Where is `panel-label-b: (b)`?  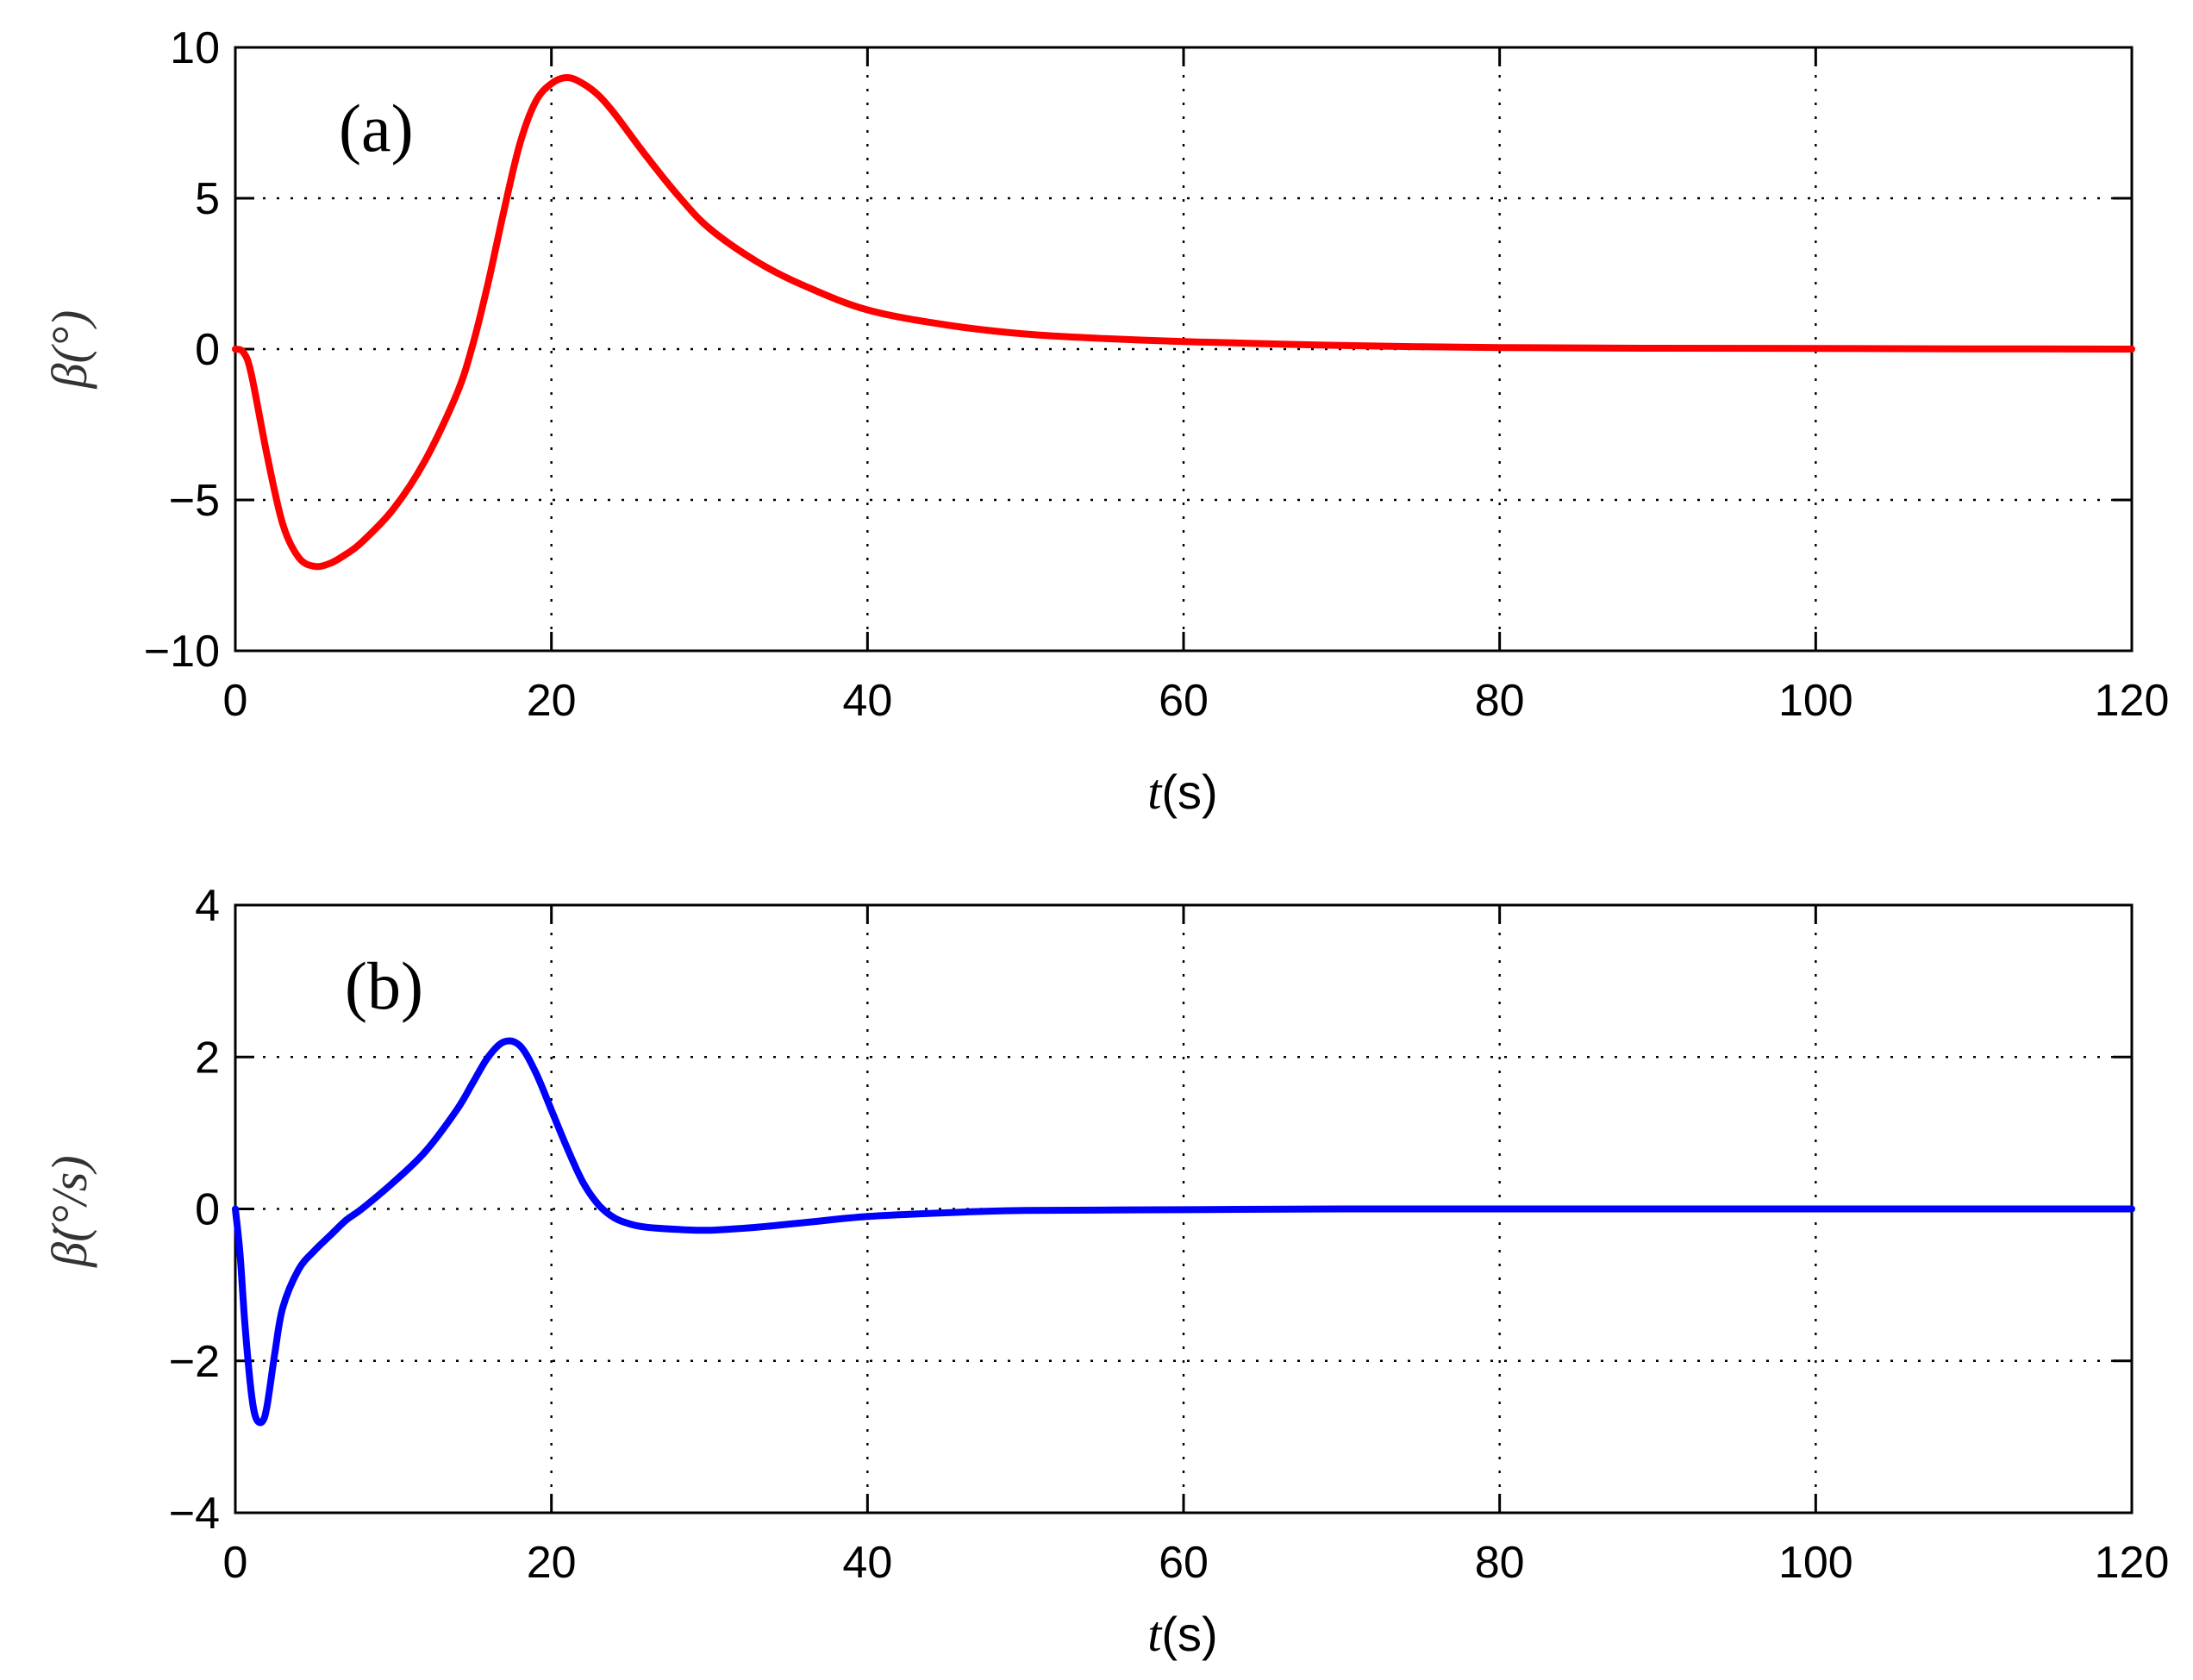
panel-label-b: (b) is located at coordinates (384, 985).